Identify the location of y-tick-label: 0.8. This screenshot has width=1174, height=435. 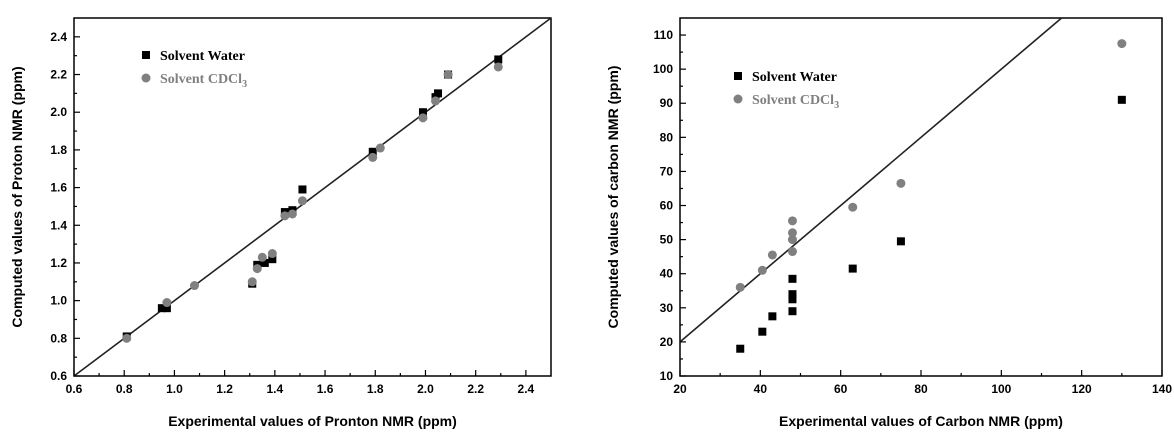
(58, 338).